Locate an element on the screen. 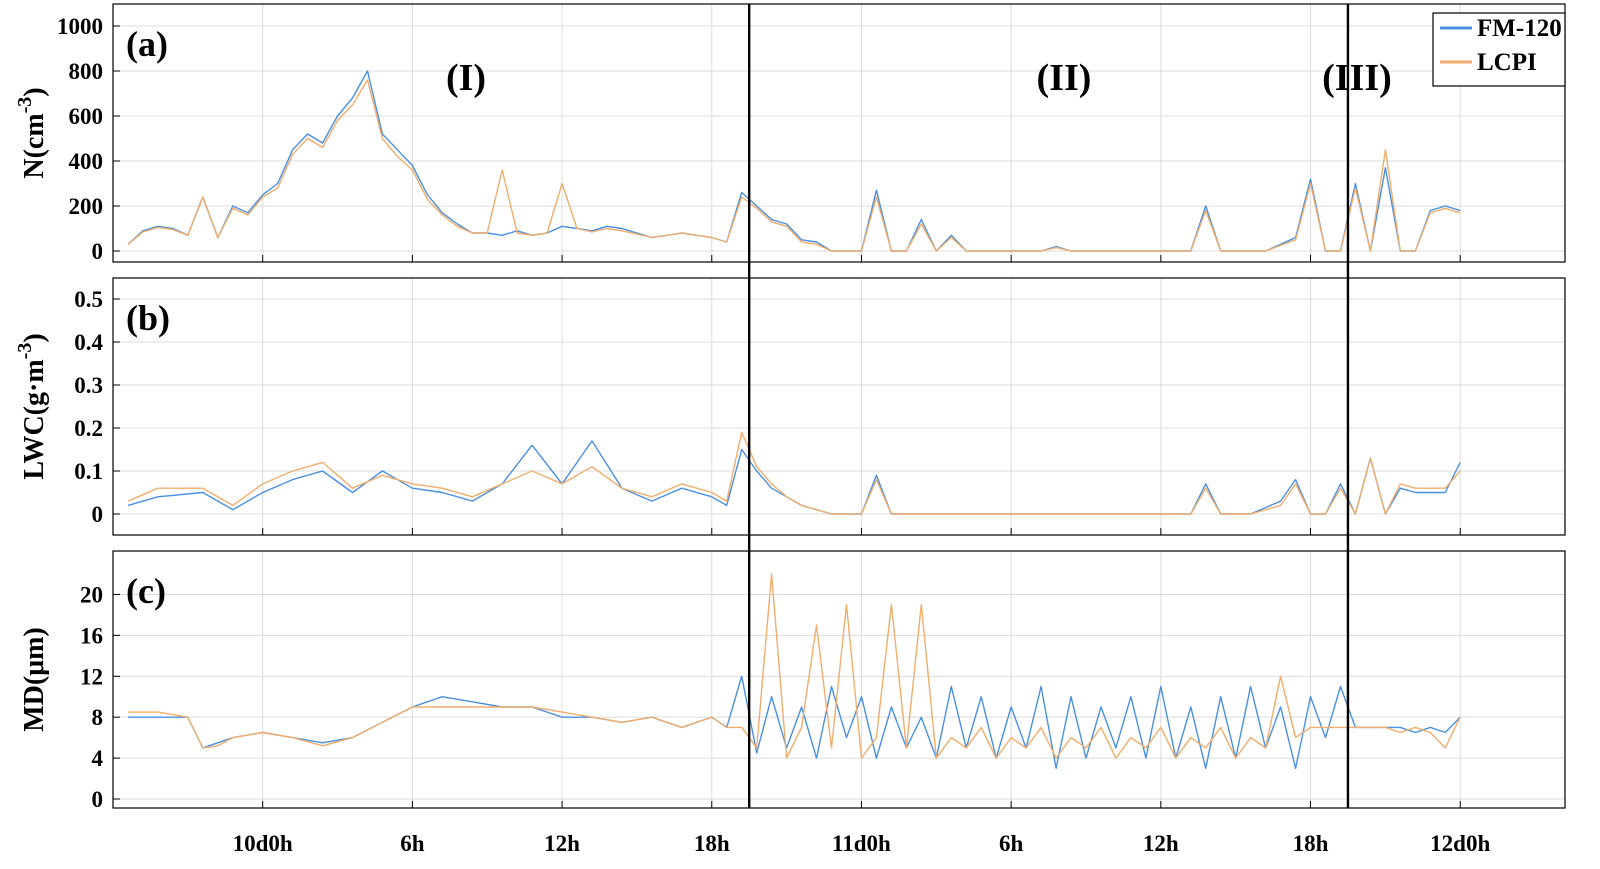 The height and width of the screenshot is (869, 1600). region-label: (III) is located at coordinates (1357, 78).